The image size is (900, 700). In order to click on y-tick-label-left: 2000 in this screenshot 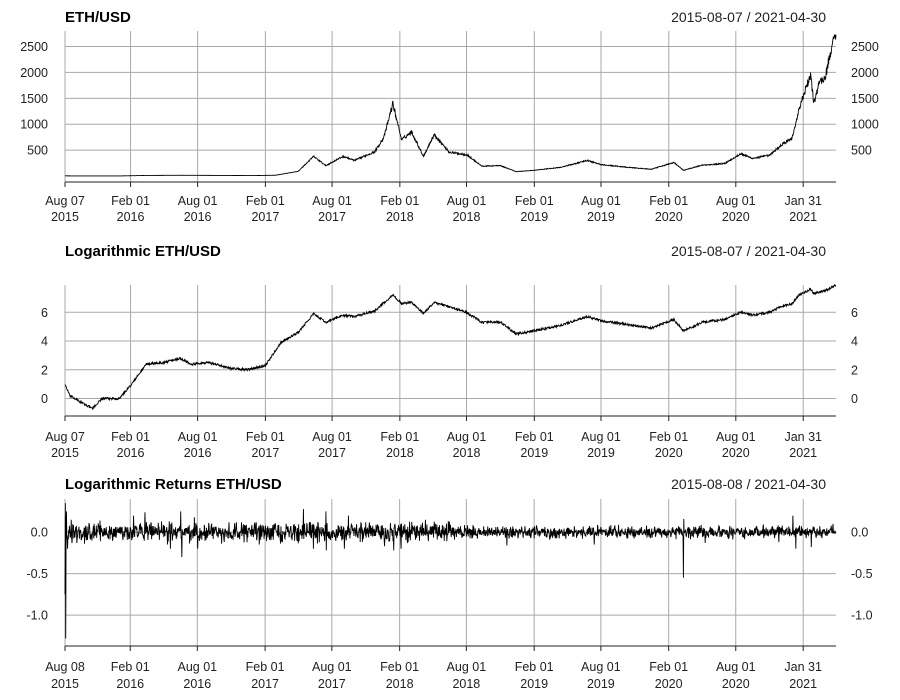, I will do `click(34, 73)`.